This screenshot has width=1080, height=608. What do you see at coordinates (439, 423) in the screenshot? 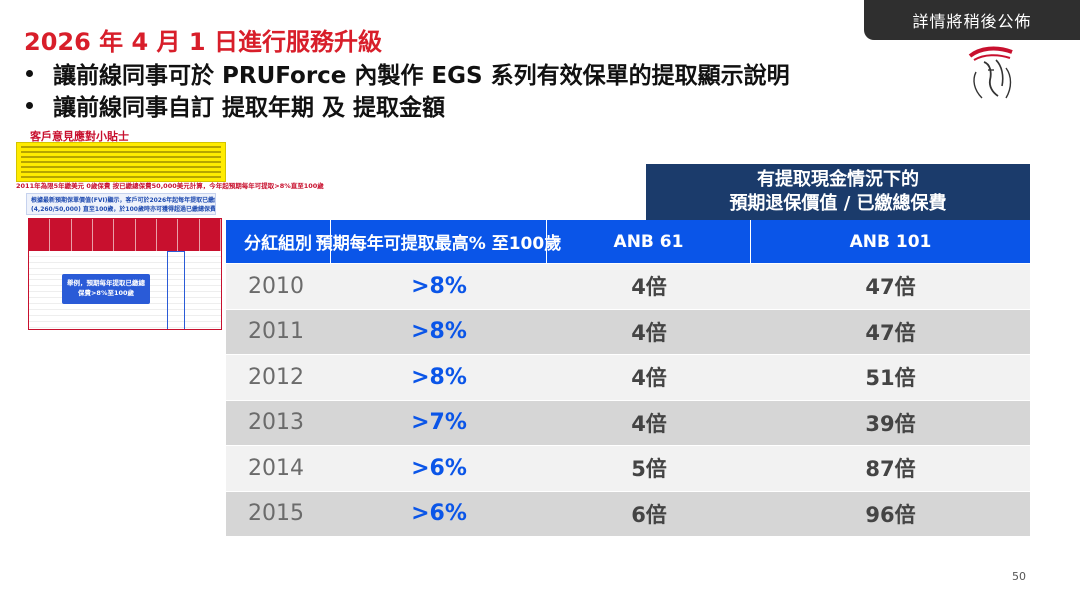
I see `cell-pct: >7%` at bounding box center [439, 423].